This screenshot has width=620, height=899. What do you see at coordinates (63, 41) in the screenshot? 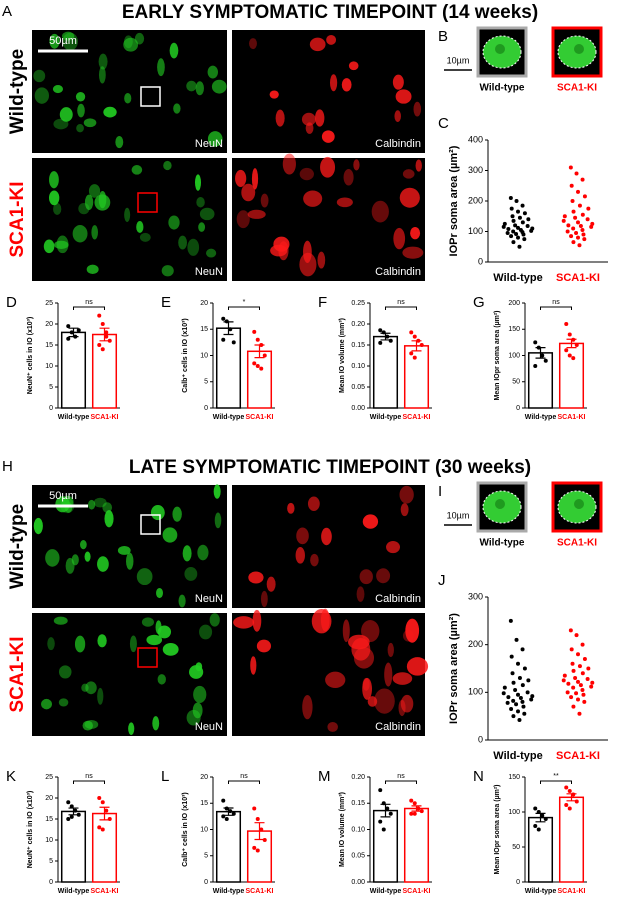
I see `scale-label: 50µm` at bounding box center [63, 41].